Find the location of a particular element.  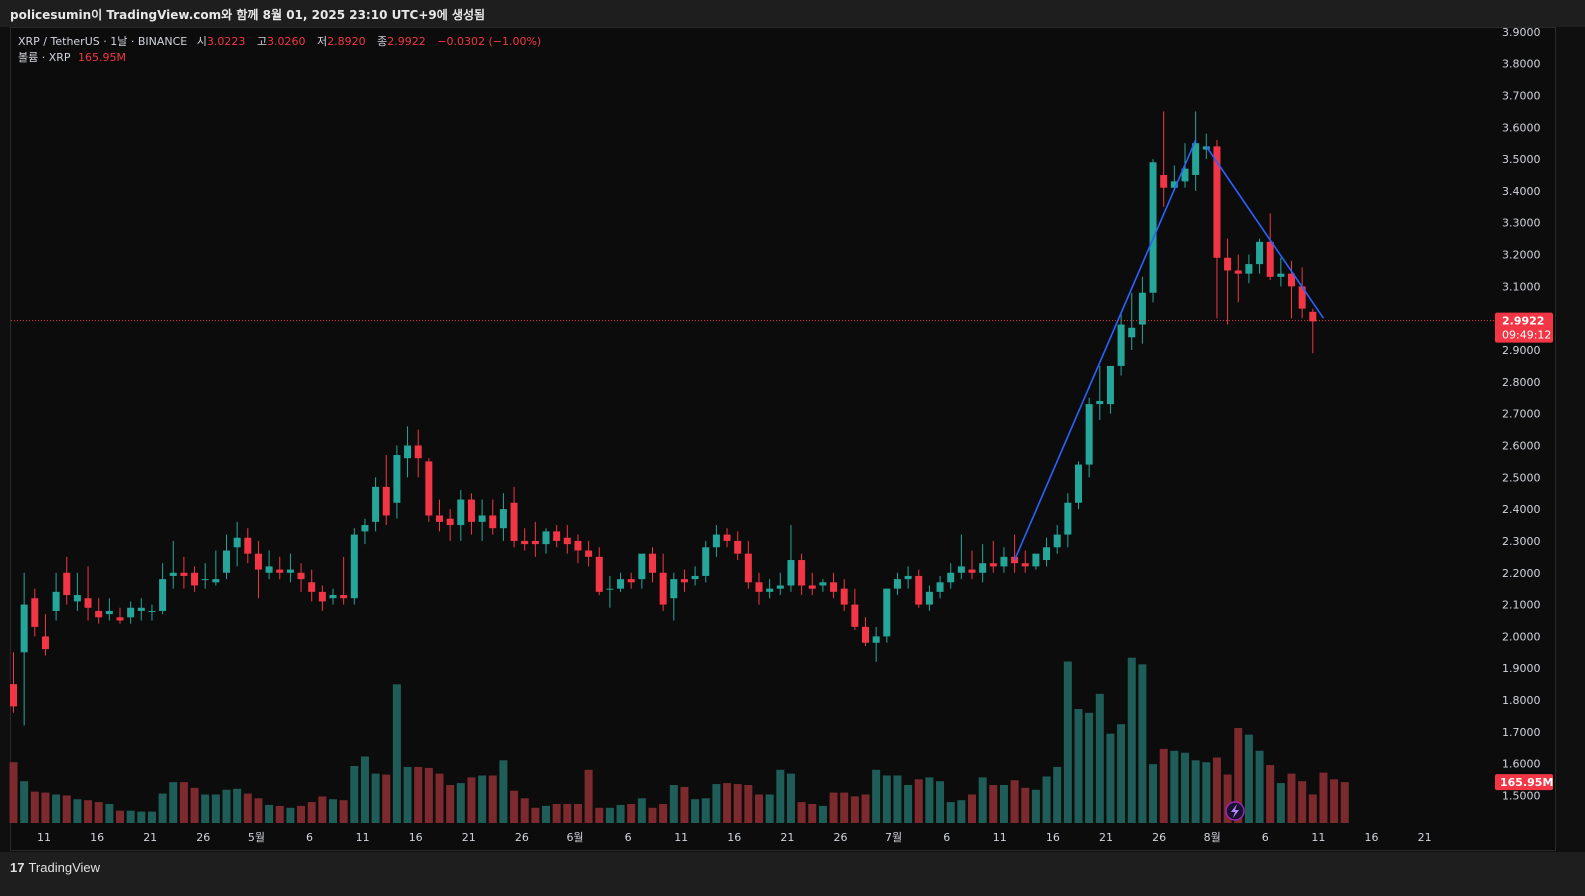

price-tick-label: 1.7000 is located at coordinates (1521, 732).